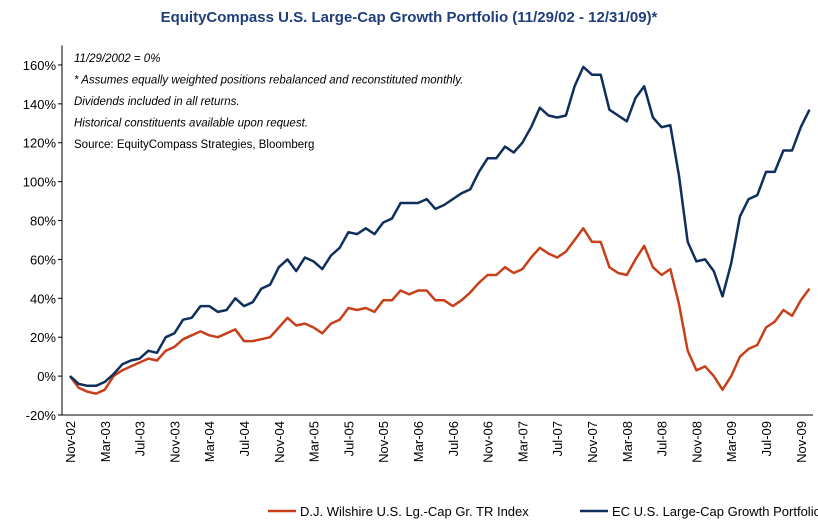 This screenshot has height=523, width=818. I want to click on x-tick-label: Mar-07, so click(522, 441).